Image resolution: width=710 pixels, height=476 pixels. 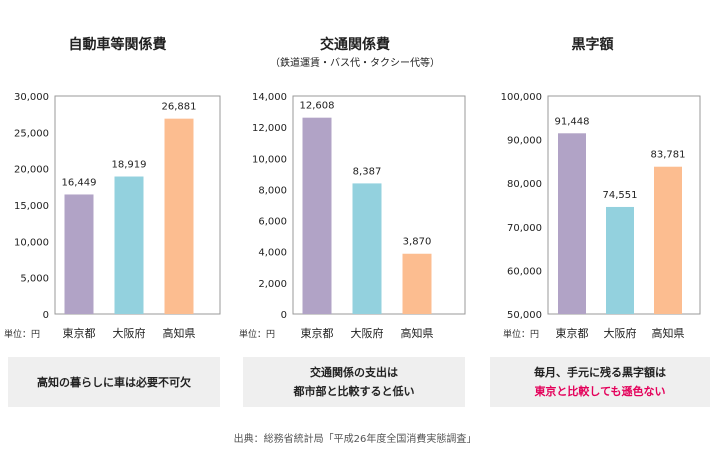 What do you see at coordinates (31, 170) in the screenshot?
I see `y-tick-label: 20,000` at bounding box center [31, 170].